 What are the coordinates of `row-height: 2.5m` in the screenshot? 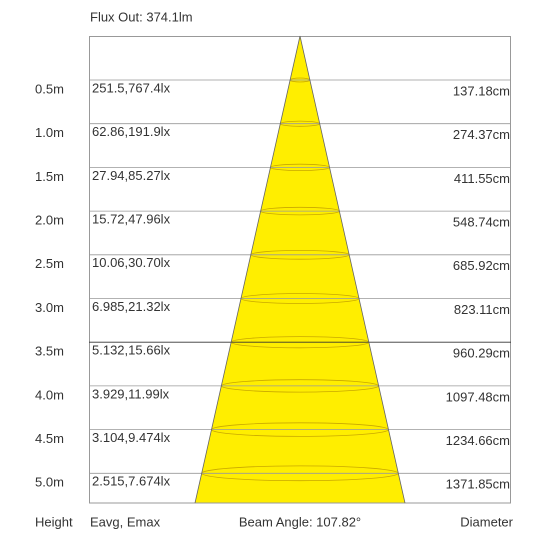 It's located at (49, 263).